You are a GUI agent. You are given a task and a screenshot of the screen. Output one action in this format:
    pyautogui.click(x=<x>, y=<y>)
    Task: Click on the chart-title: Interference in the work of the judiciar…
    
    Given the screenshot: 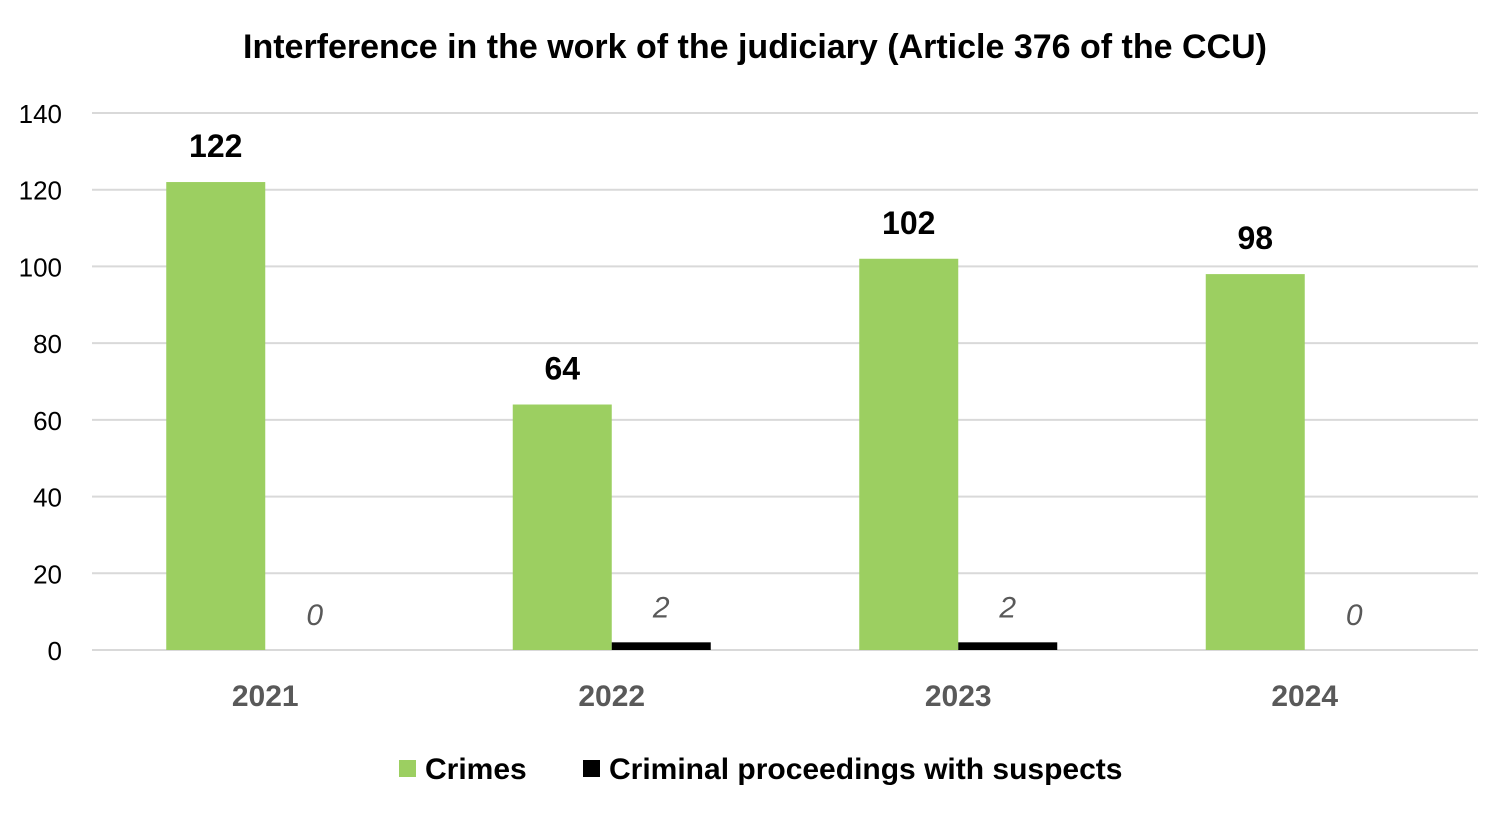 What is the action you would take?
    pyautogui.click(x=755, y=47)
    